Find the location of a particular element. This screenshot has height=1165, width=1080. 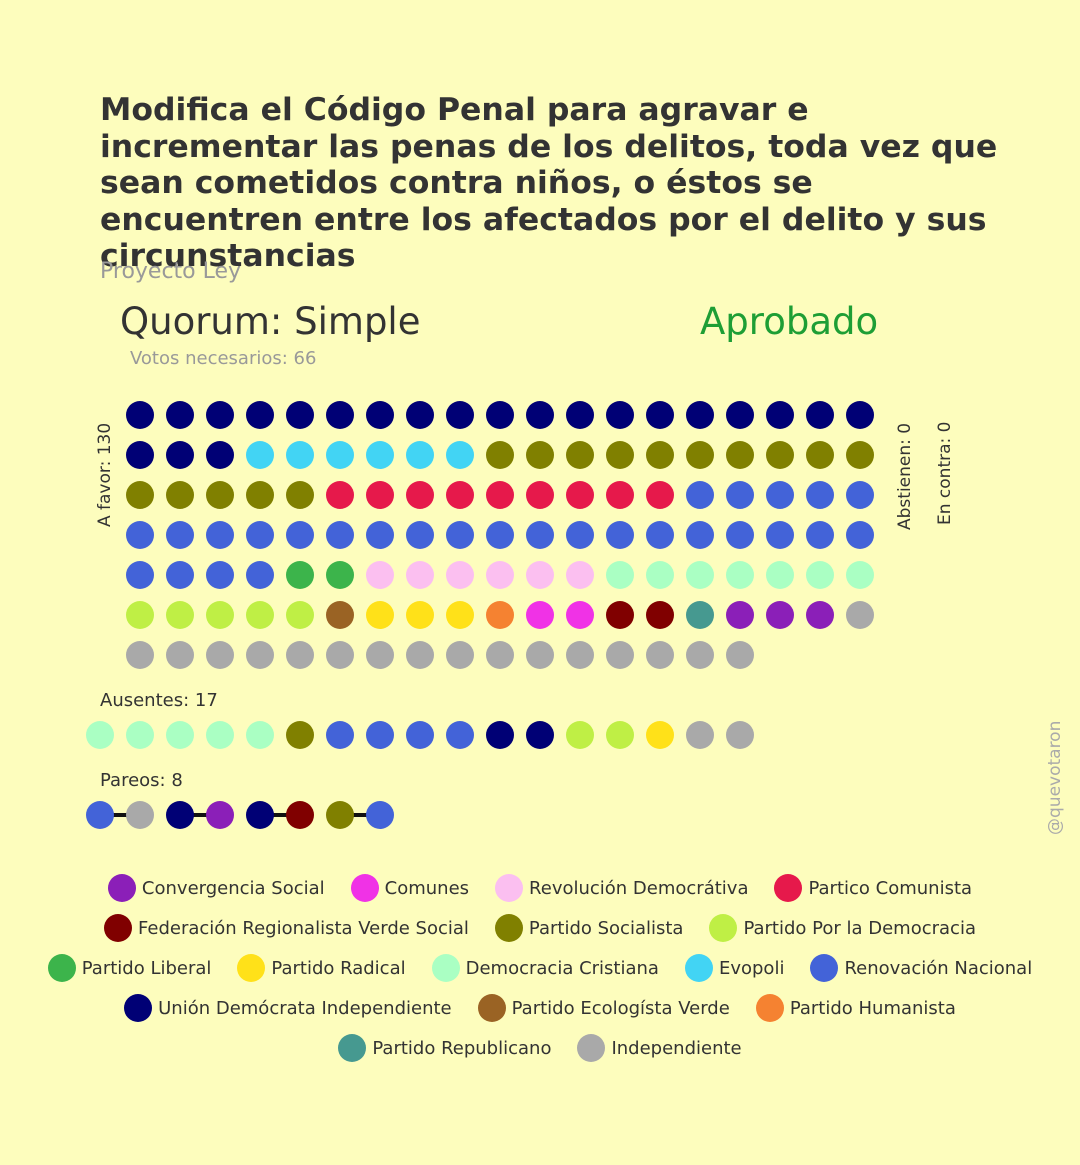

legend-item: Unión Demócrata Independiente is located at coordinates (288, 1008).